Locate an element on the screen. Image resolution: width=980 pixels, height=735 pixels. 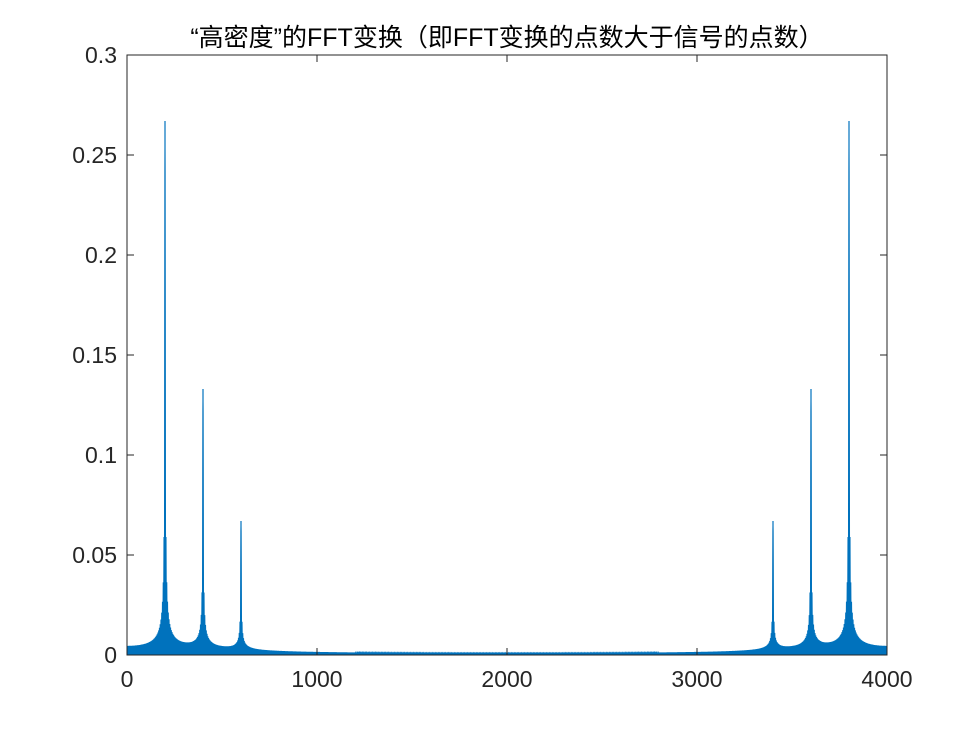
chart-title: “高密度”的FFT变换（即FFT变换的点数大于信号的点数） is located at coordinates (506, 38).